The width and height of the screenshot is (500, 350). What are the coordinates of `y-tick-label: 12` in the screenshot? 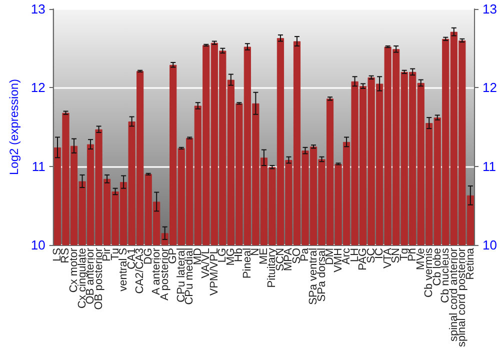 It's located at (38, 88).